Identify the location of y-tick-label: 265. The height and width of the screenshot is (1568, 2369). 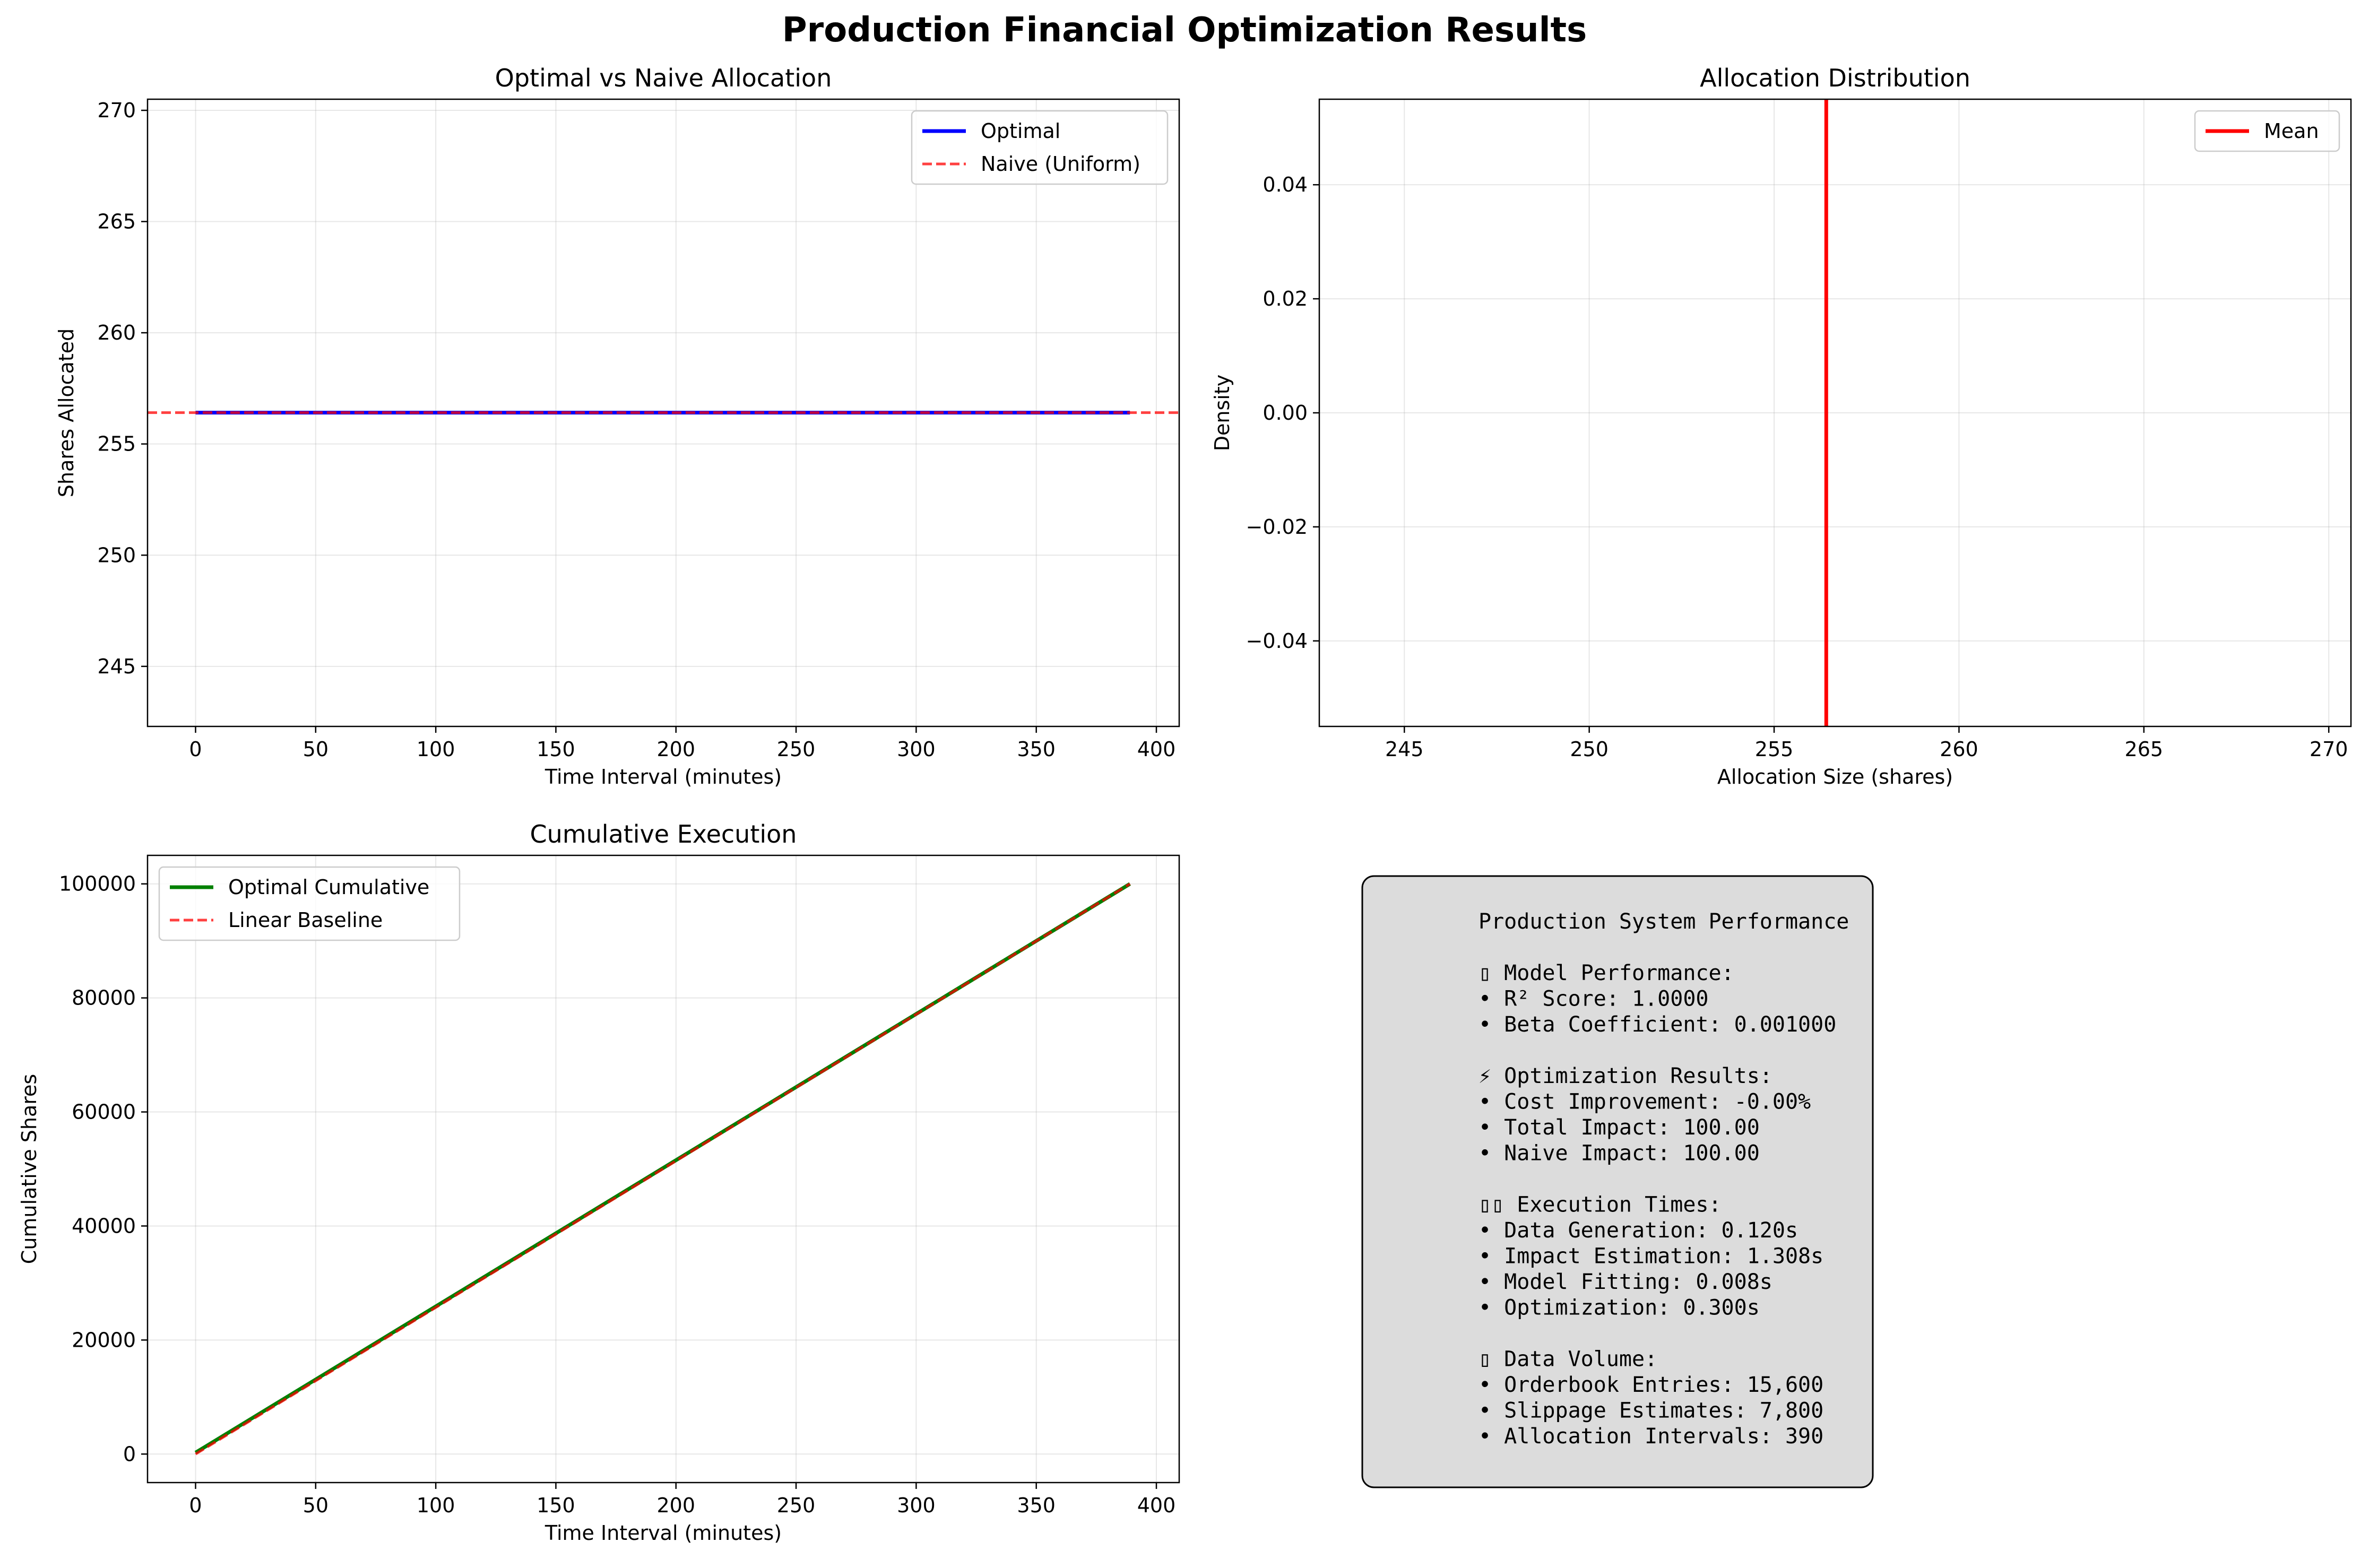
(117, 221).